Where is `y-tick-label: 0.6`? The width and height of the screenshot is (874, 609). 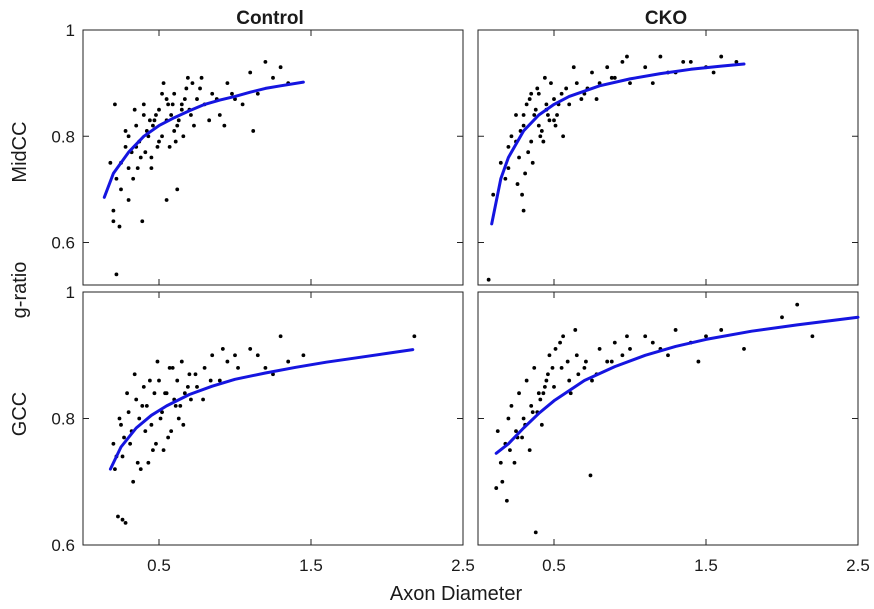 y-tick-label: 0.6 is located at coordinates (63, 243).